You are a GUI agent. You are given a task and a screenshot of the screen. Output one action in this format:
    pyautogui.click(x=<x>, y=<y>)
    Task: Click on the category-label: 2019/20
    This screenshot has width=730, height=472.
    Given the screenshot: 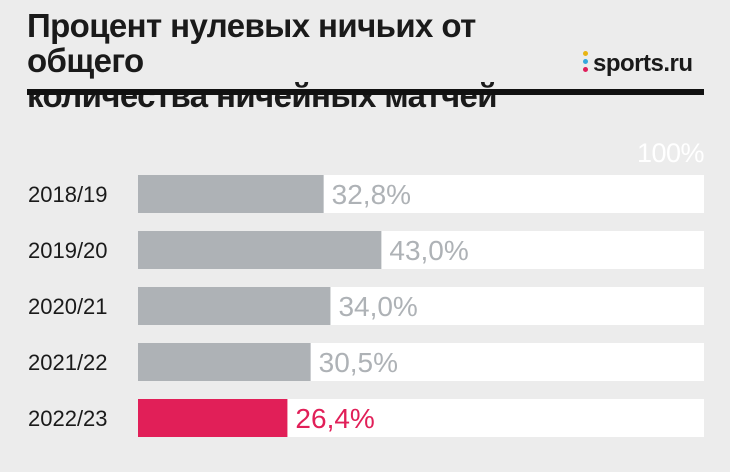 What is the action you would take?
    pyautogui.click(x=68, y=250)
    